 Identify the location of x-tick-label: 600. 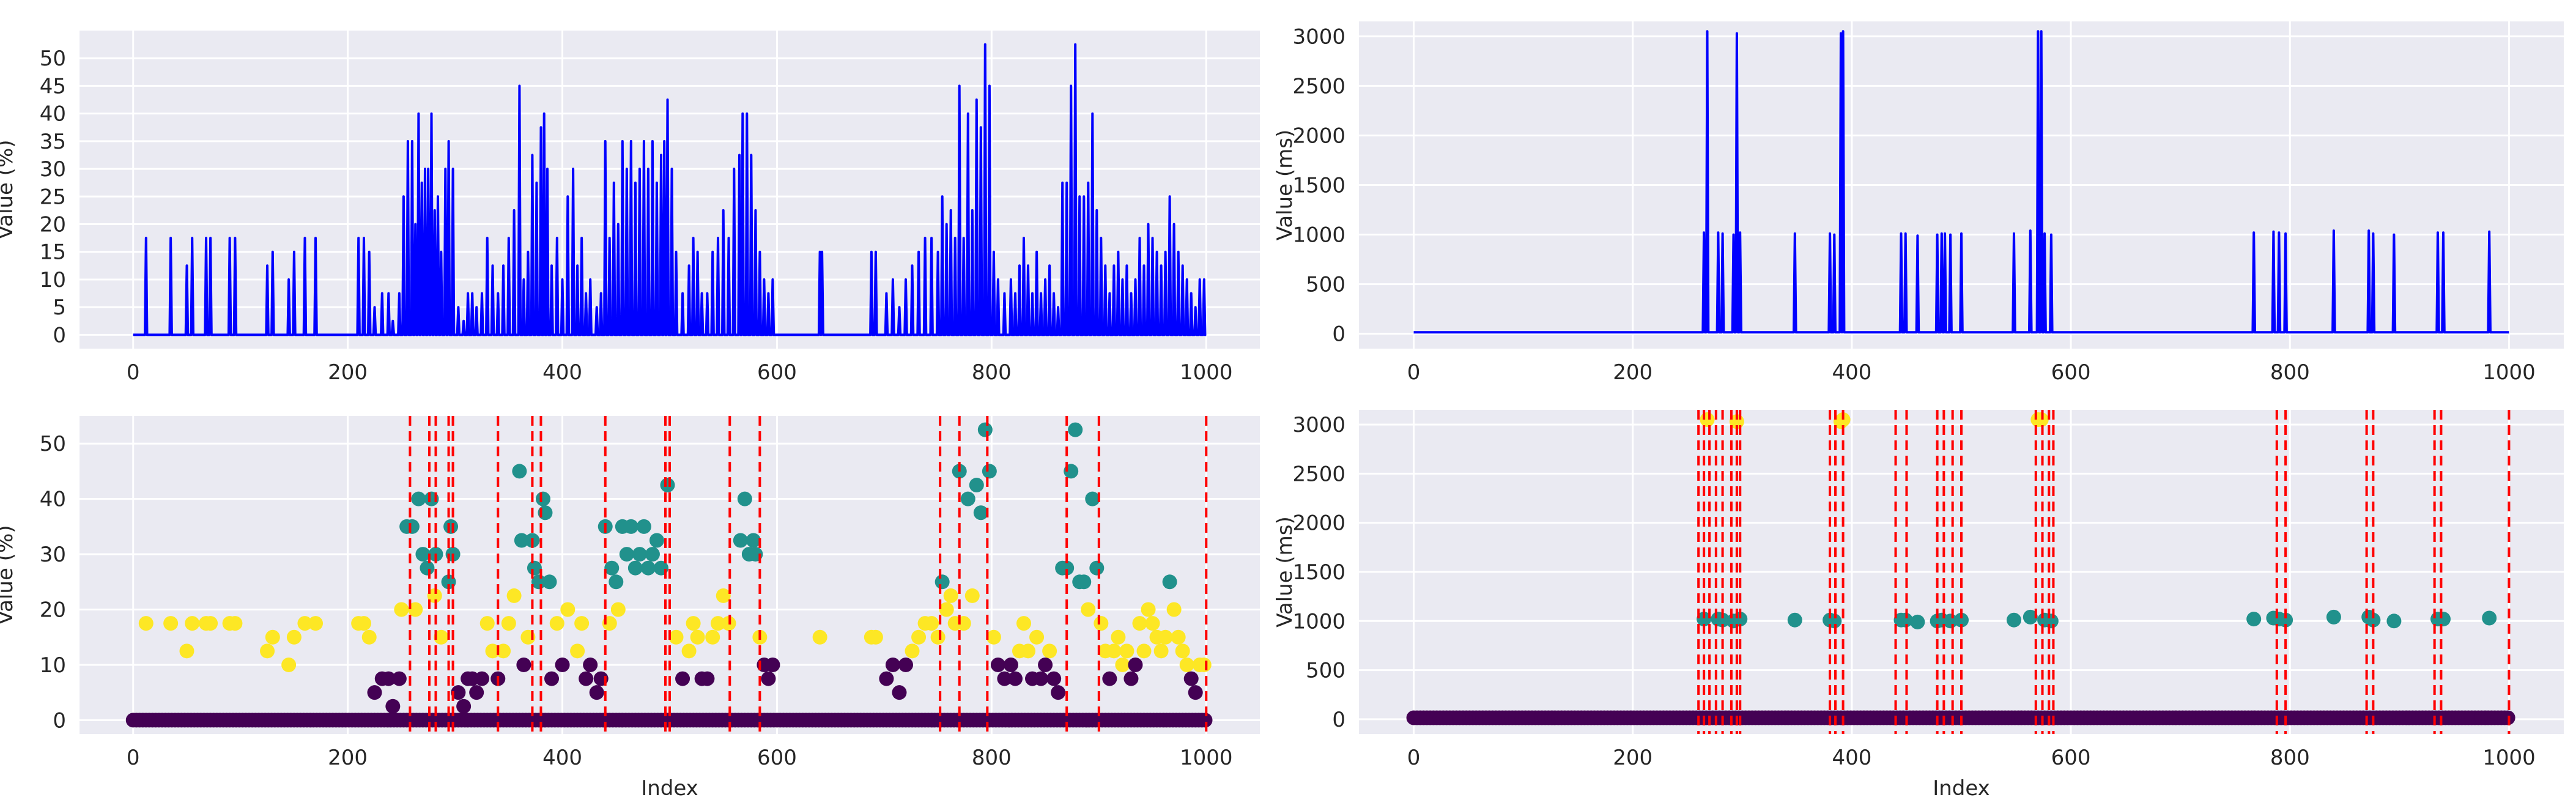
(777, 372).